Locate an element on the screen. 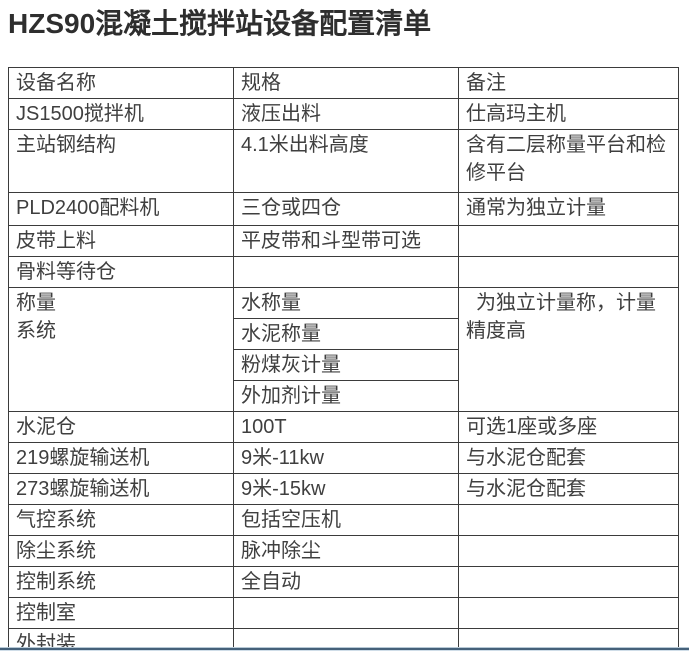 The height and width of the screenshot is (654, 689). table-row-cement-silo: 水泥仓 100T 可选1座或多座 is located at coordinates (343, 427).